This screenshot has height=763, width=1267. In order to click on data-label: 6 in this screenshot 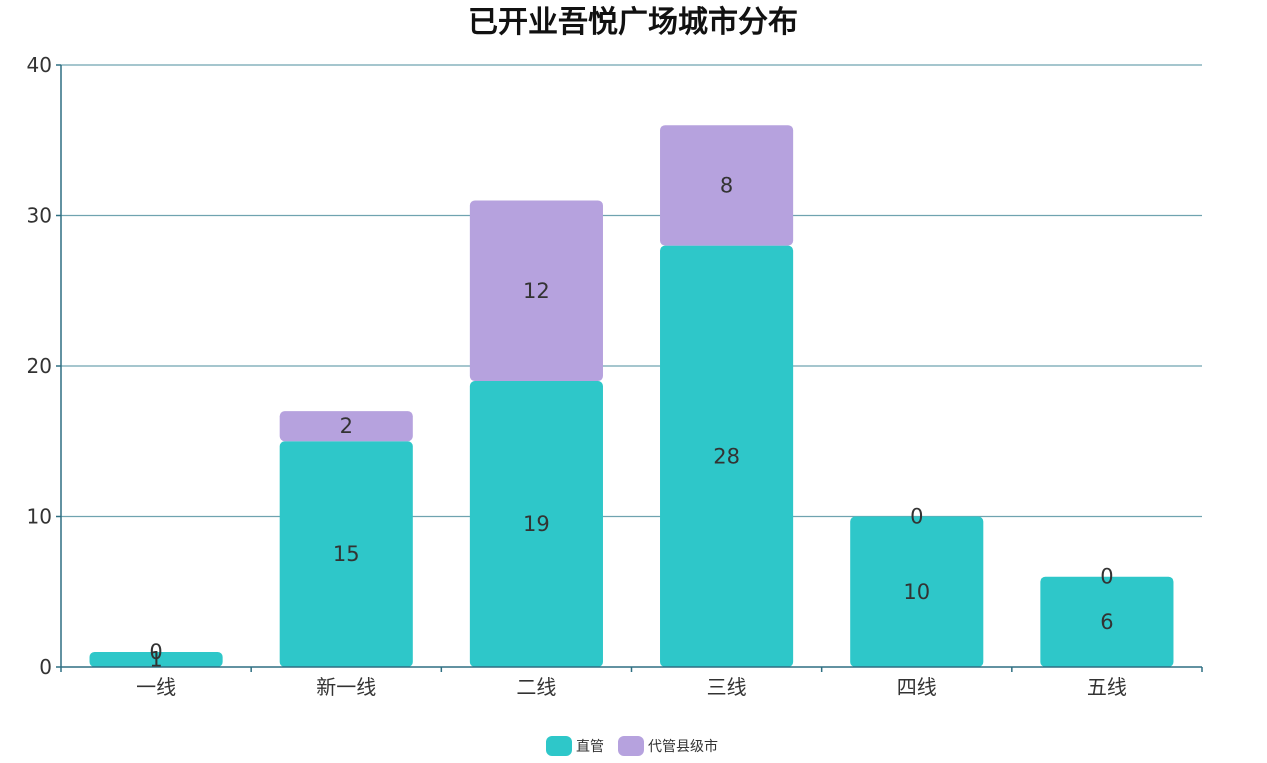, I will do `click(1106, 622)`.